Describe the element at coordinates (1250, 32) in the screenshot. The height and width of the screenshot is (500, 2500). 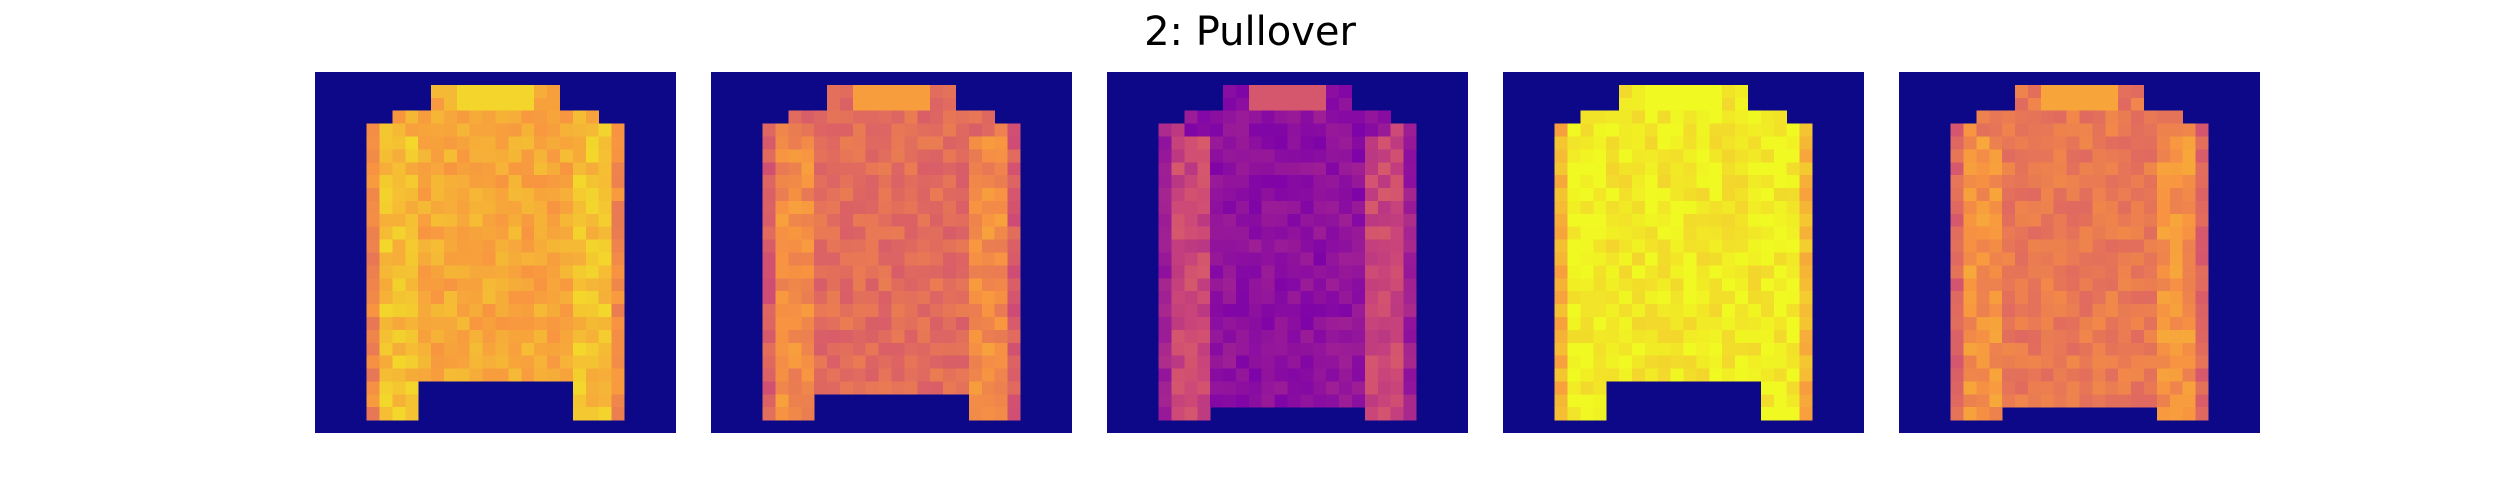
I see `figure-title: 2: Pullover` at that location.